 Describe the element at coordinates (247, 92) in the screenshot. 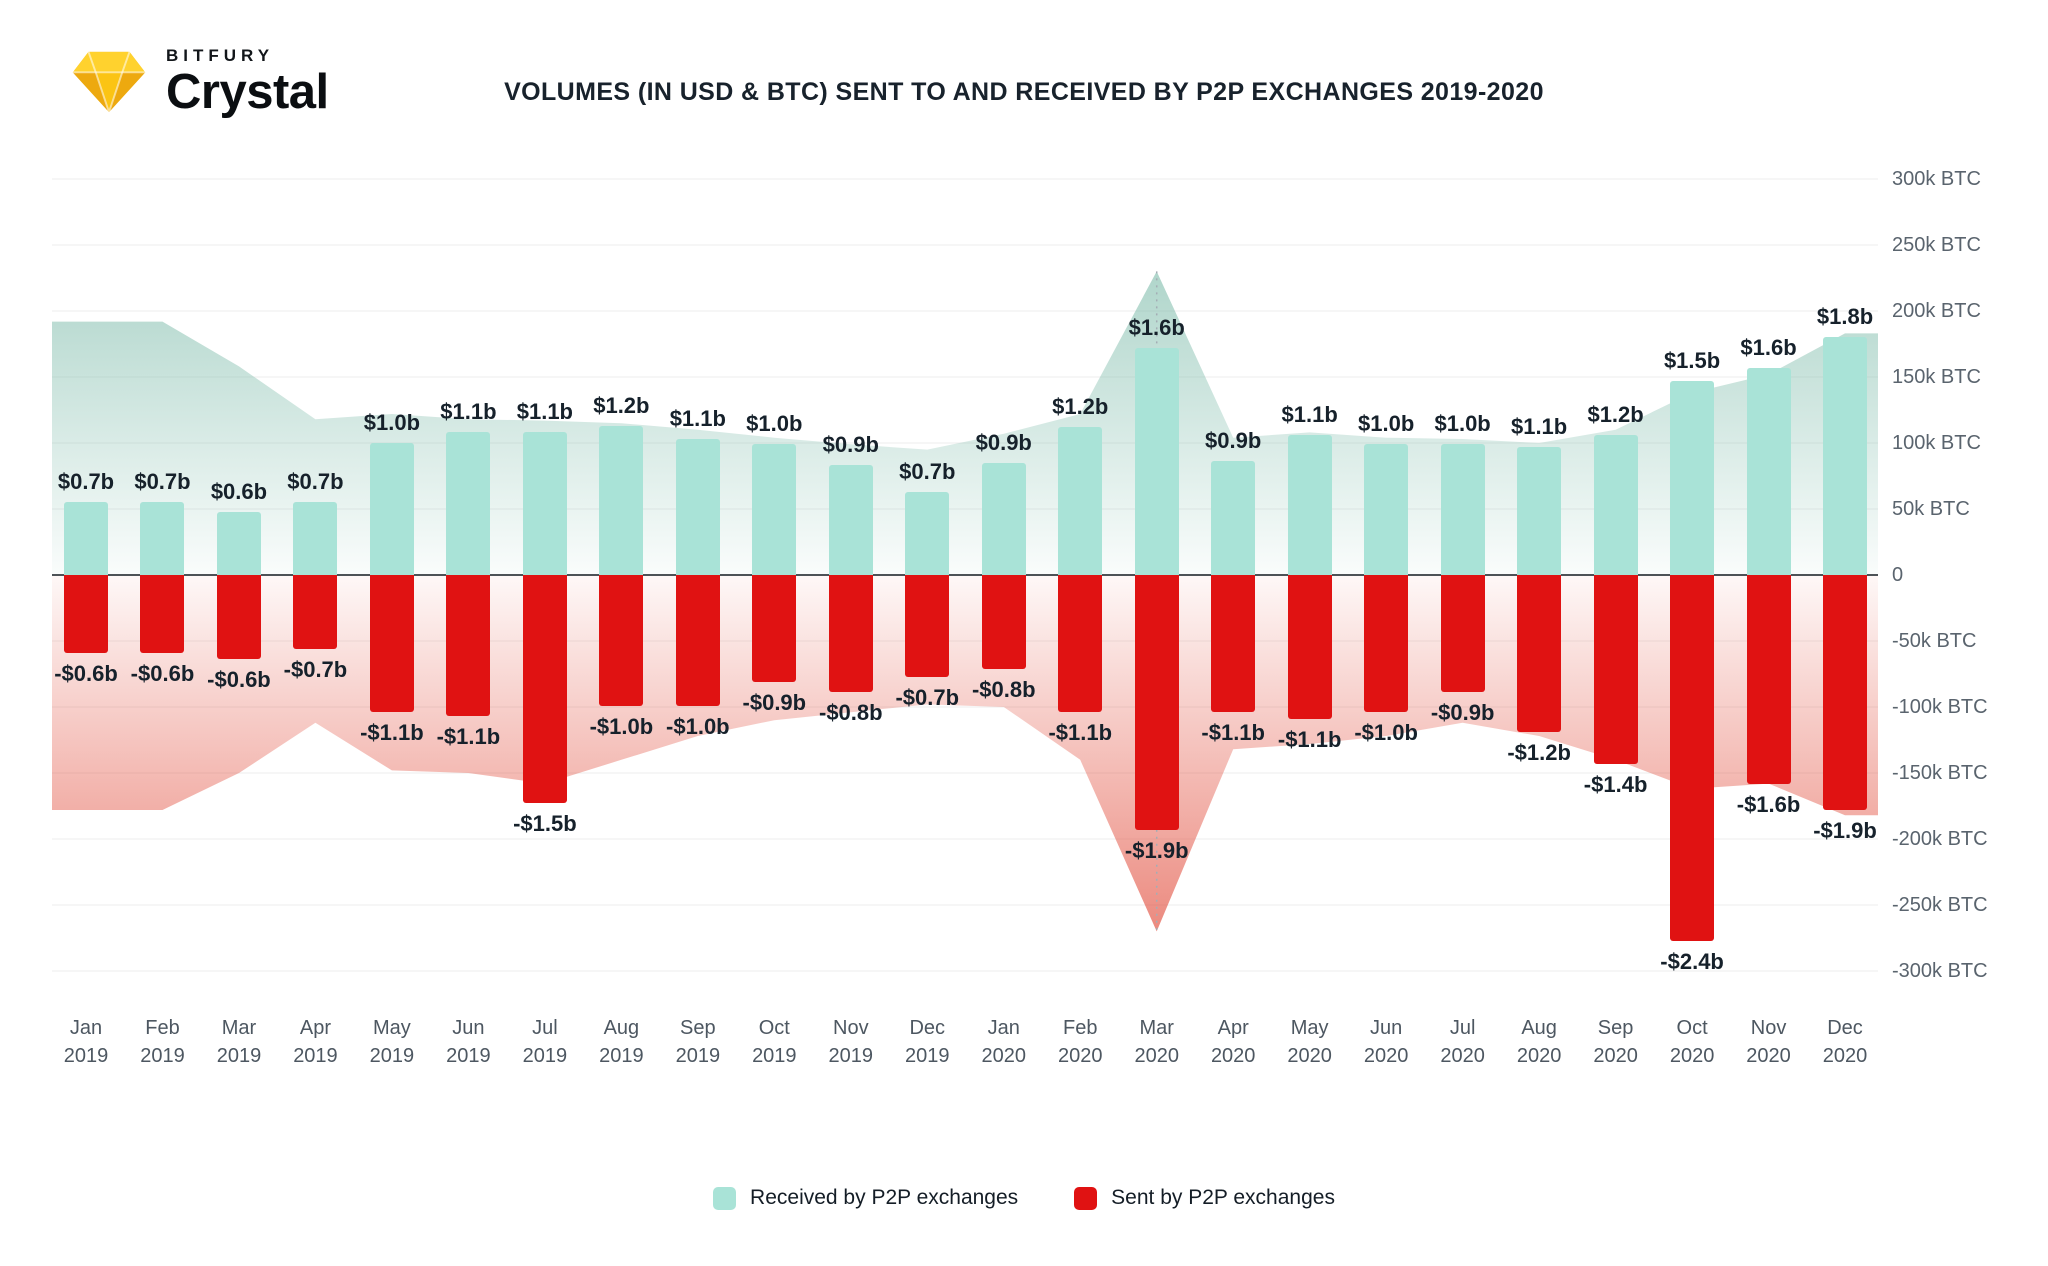

I see `brand-crystal-label: Crystal` at that location.